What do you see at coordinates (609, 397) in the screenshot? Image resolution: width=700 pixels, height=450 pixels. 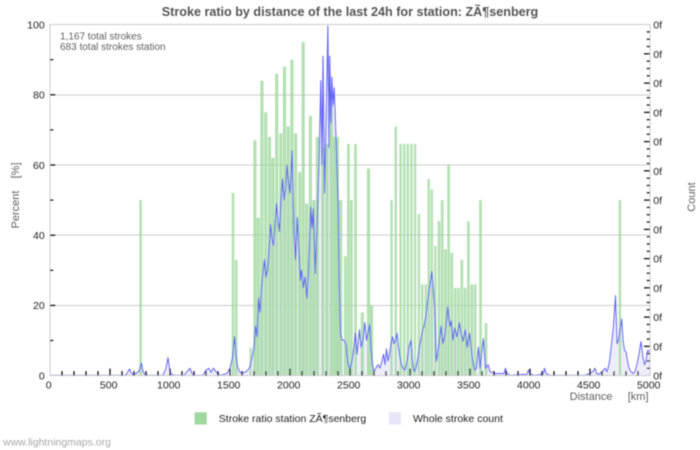 I see `svg-text: Distance [km]` at bounding box center [609, 397].